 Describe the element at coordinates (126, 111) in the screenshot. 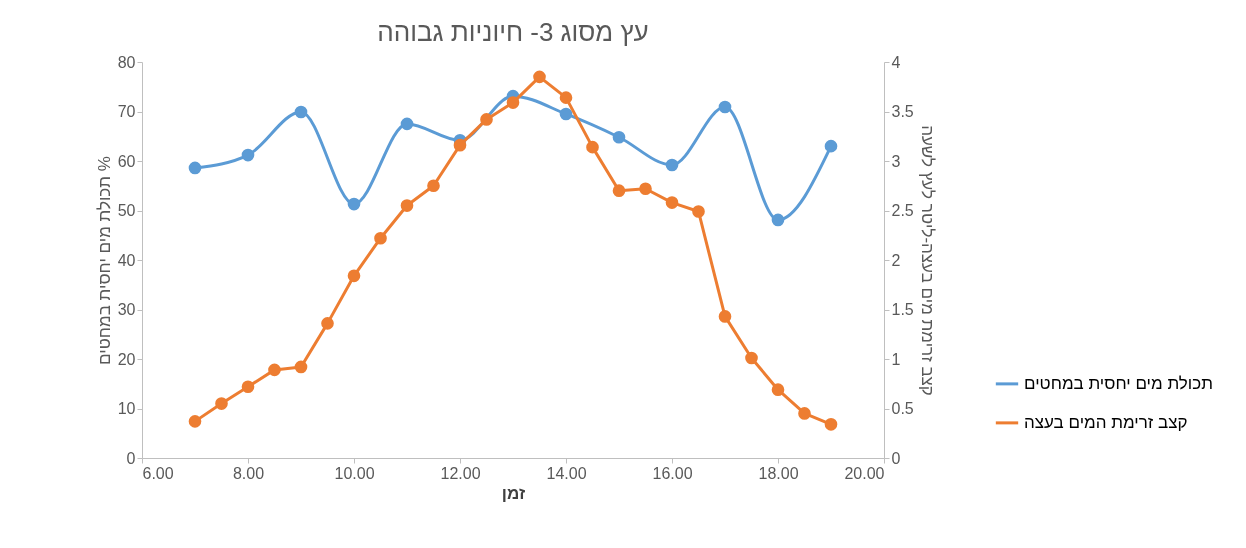

I see `y-tick-label: 70` at that location.